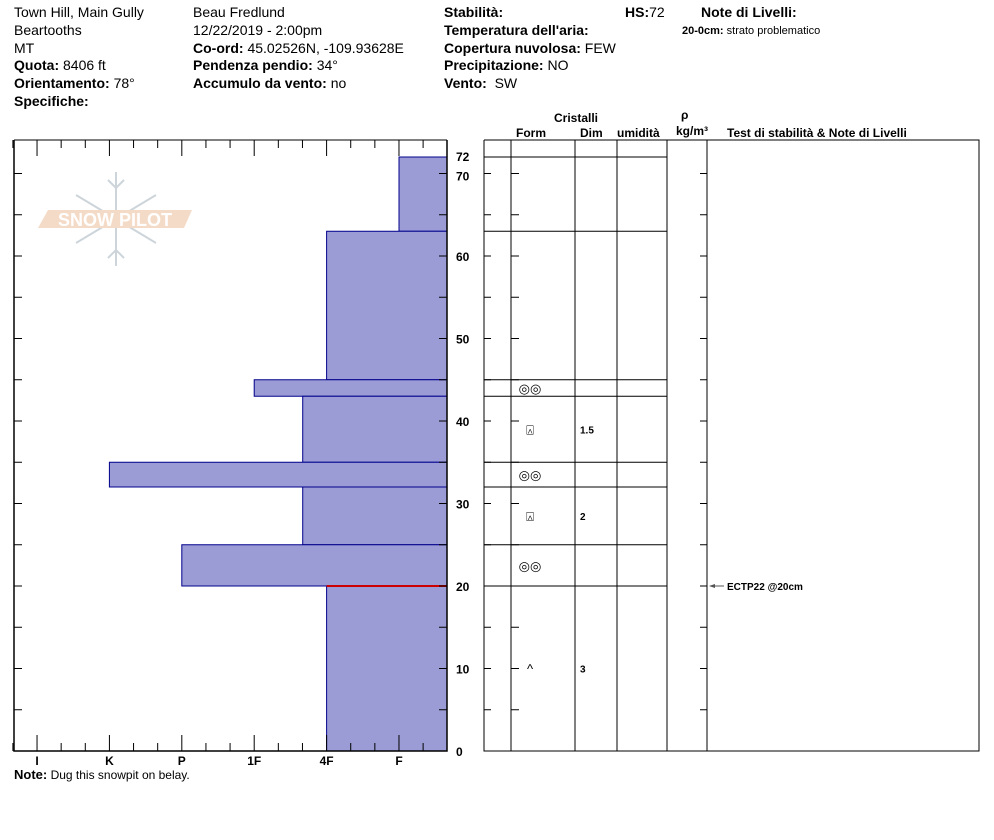 The height and width of the screenshot is (840, 994). Describe the element at coordinates (749, 12) in the screenshot. I see `layer-notes-label: Note di Livelli:` at that location.